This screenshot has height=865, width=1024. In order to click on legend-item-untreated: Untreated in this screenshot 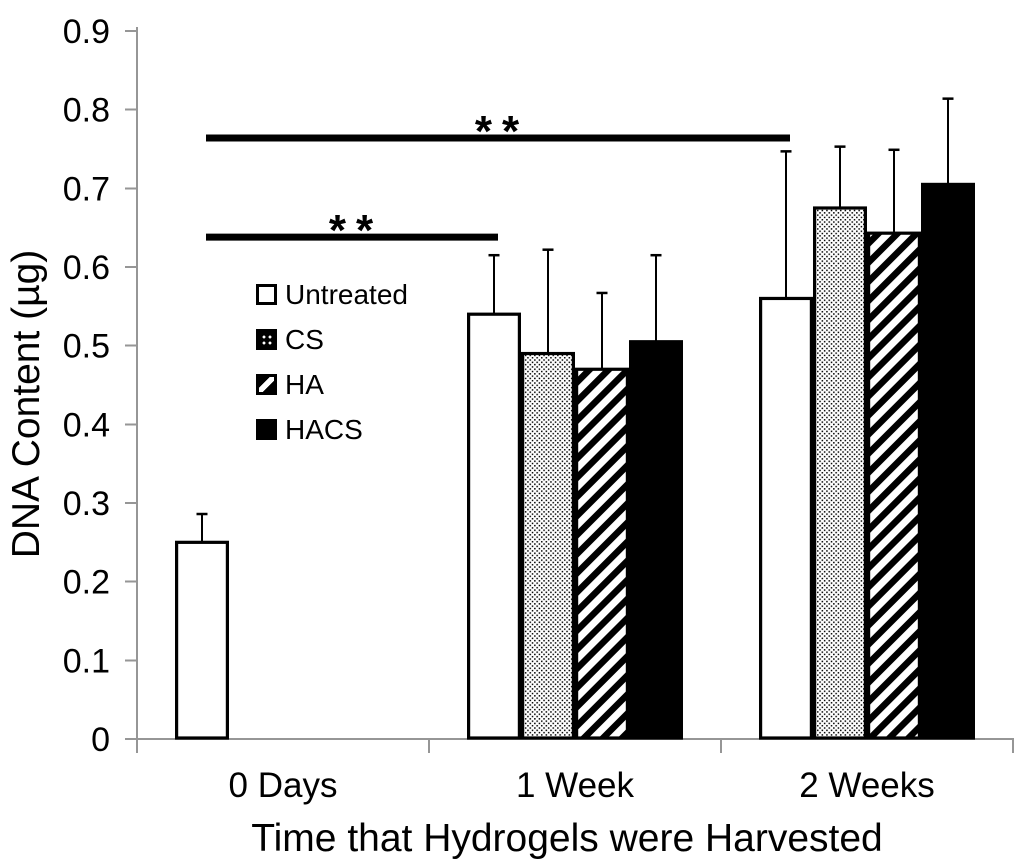, I will do `click(332, 294)`.